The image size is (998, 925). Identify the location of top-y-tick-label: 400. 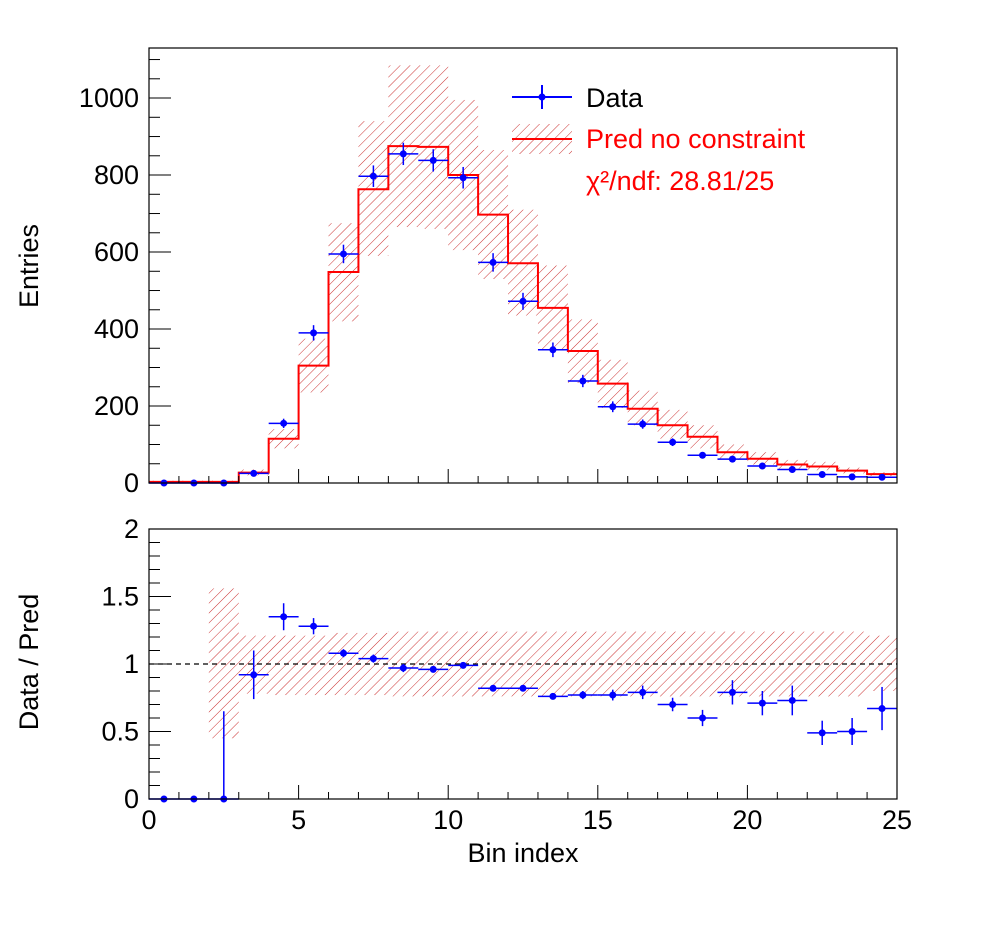
(116, 329).